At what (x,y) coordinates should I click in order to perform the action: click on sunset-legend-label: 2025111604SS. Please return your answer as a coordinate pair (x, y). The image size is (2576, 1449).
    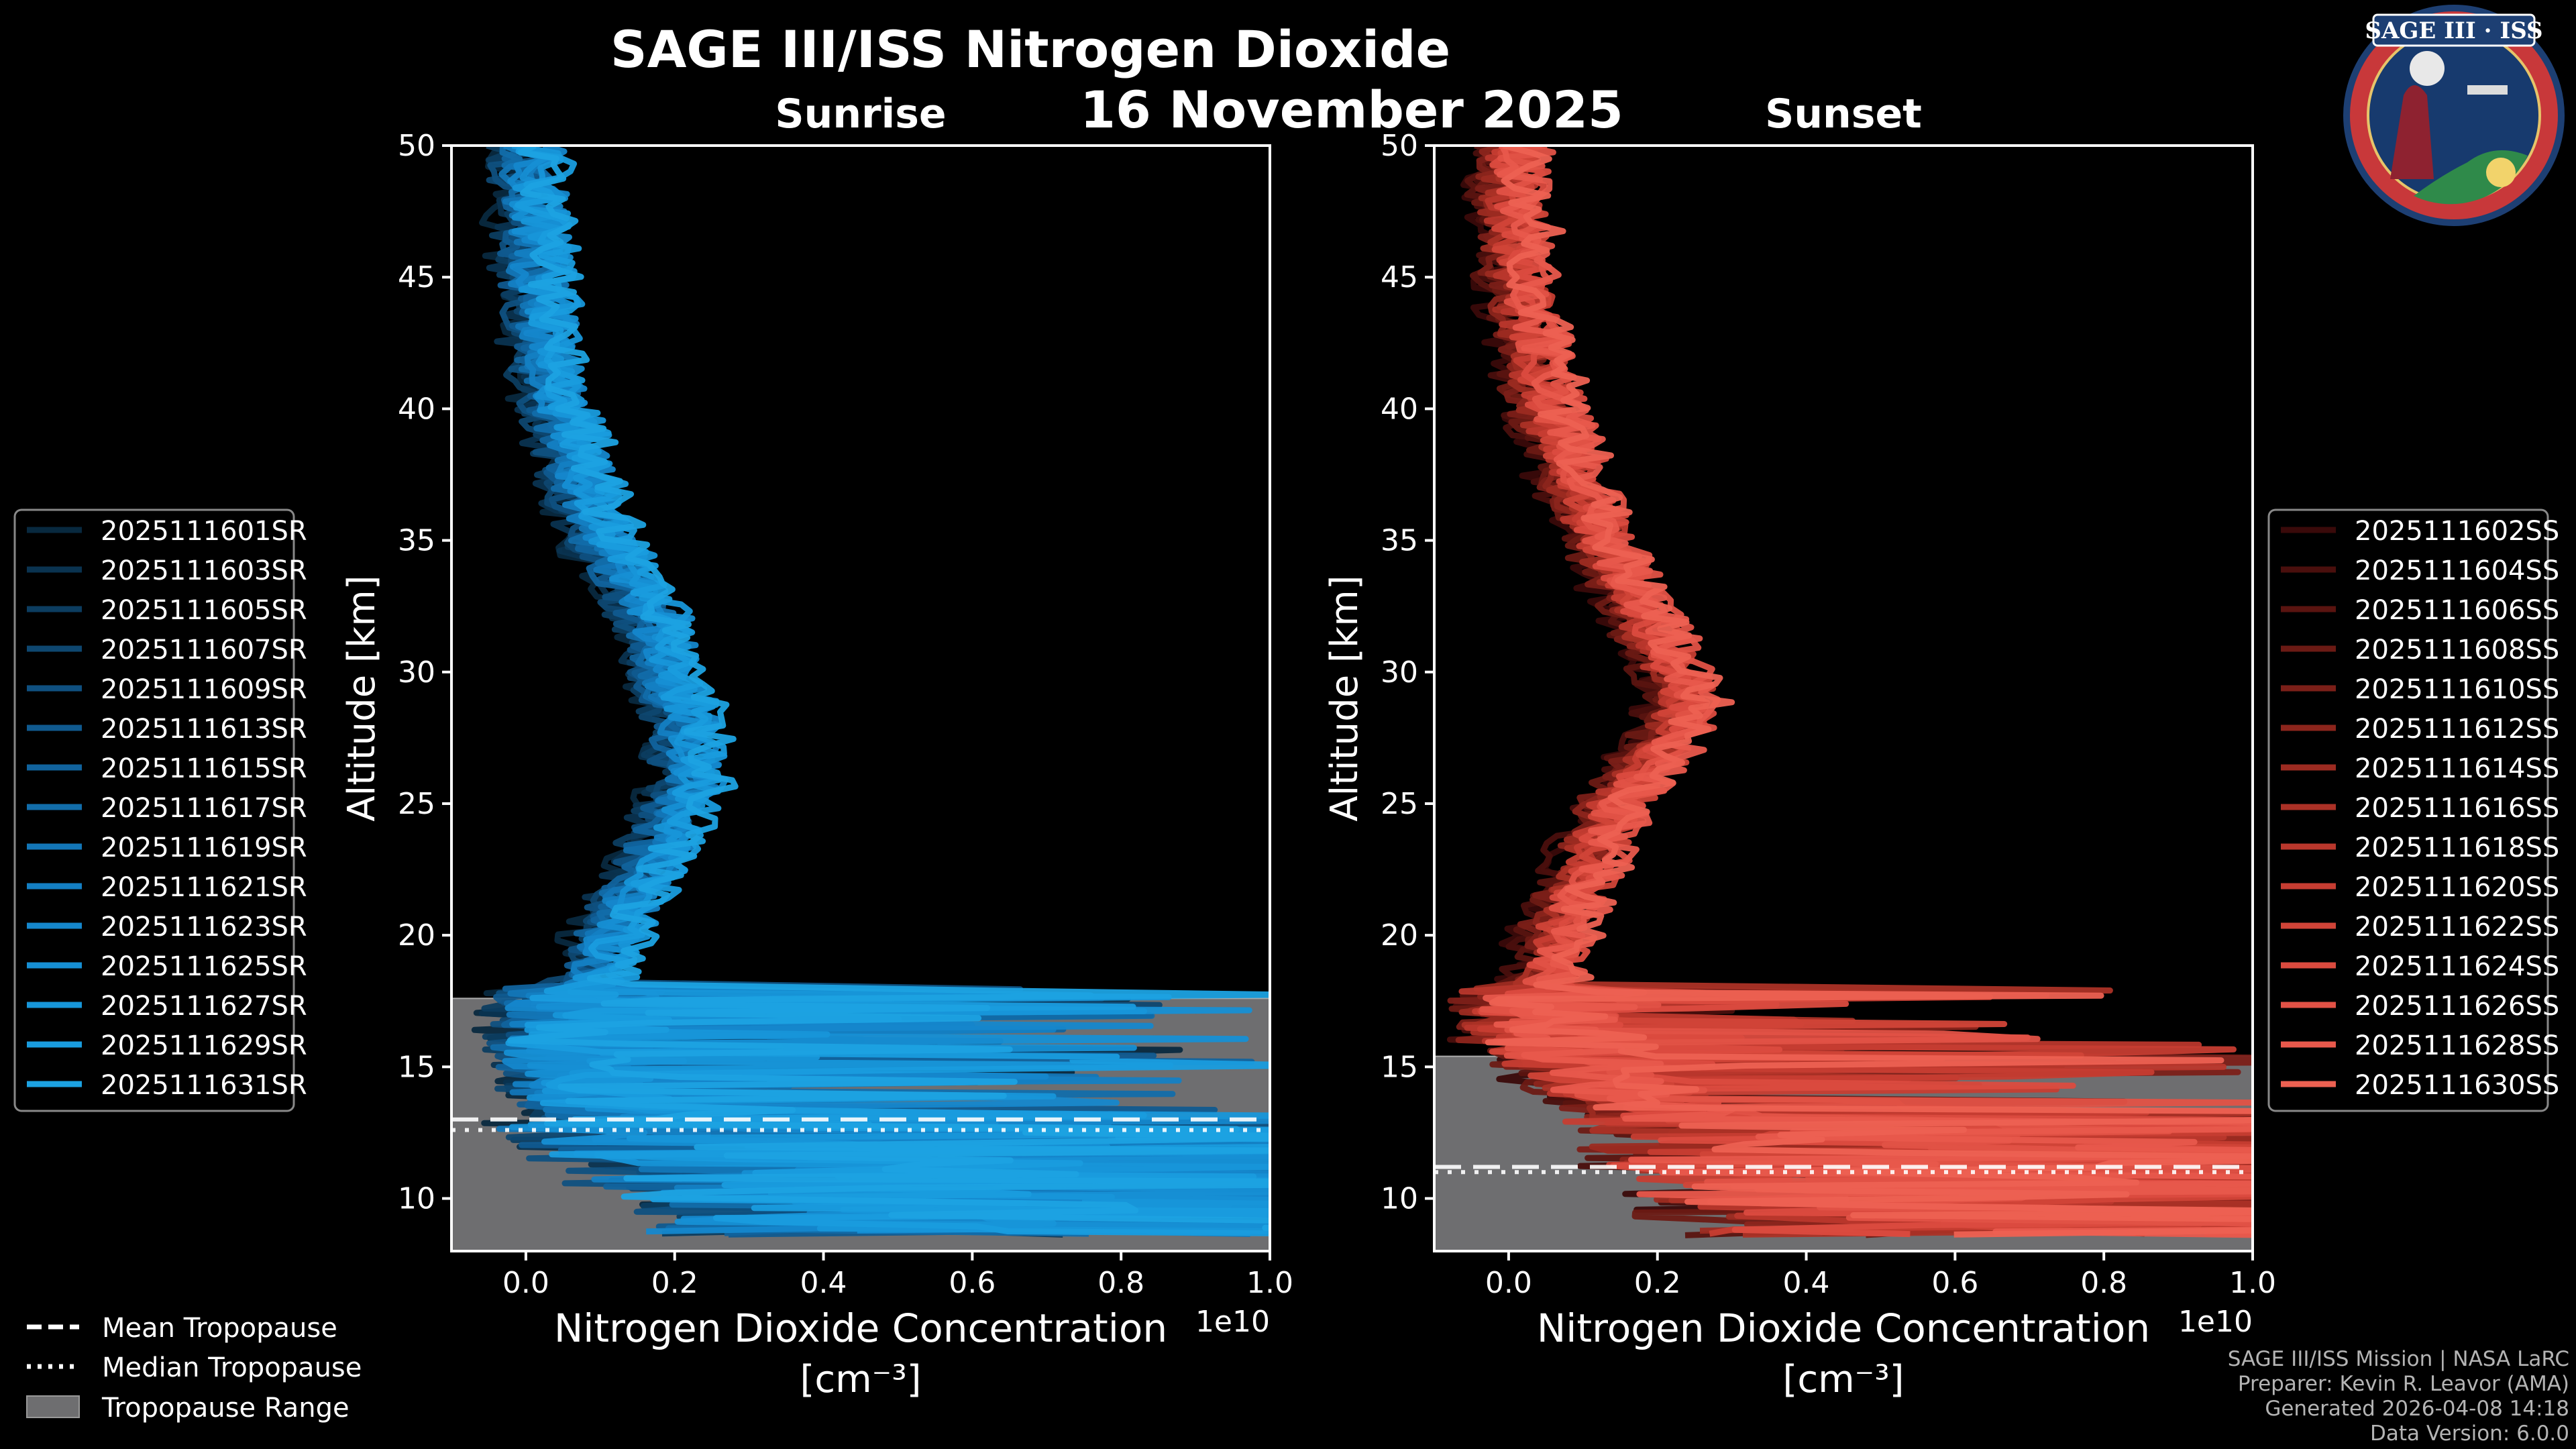
    Looking at the image, I should click on (2457, 570).